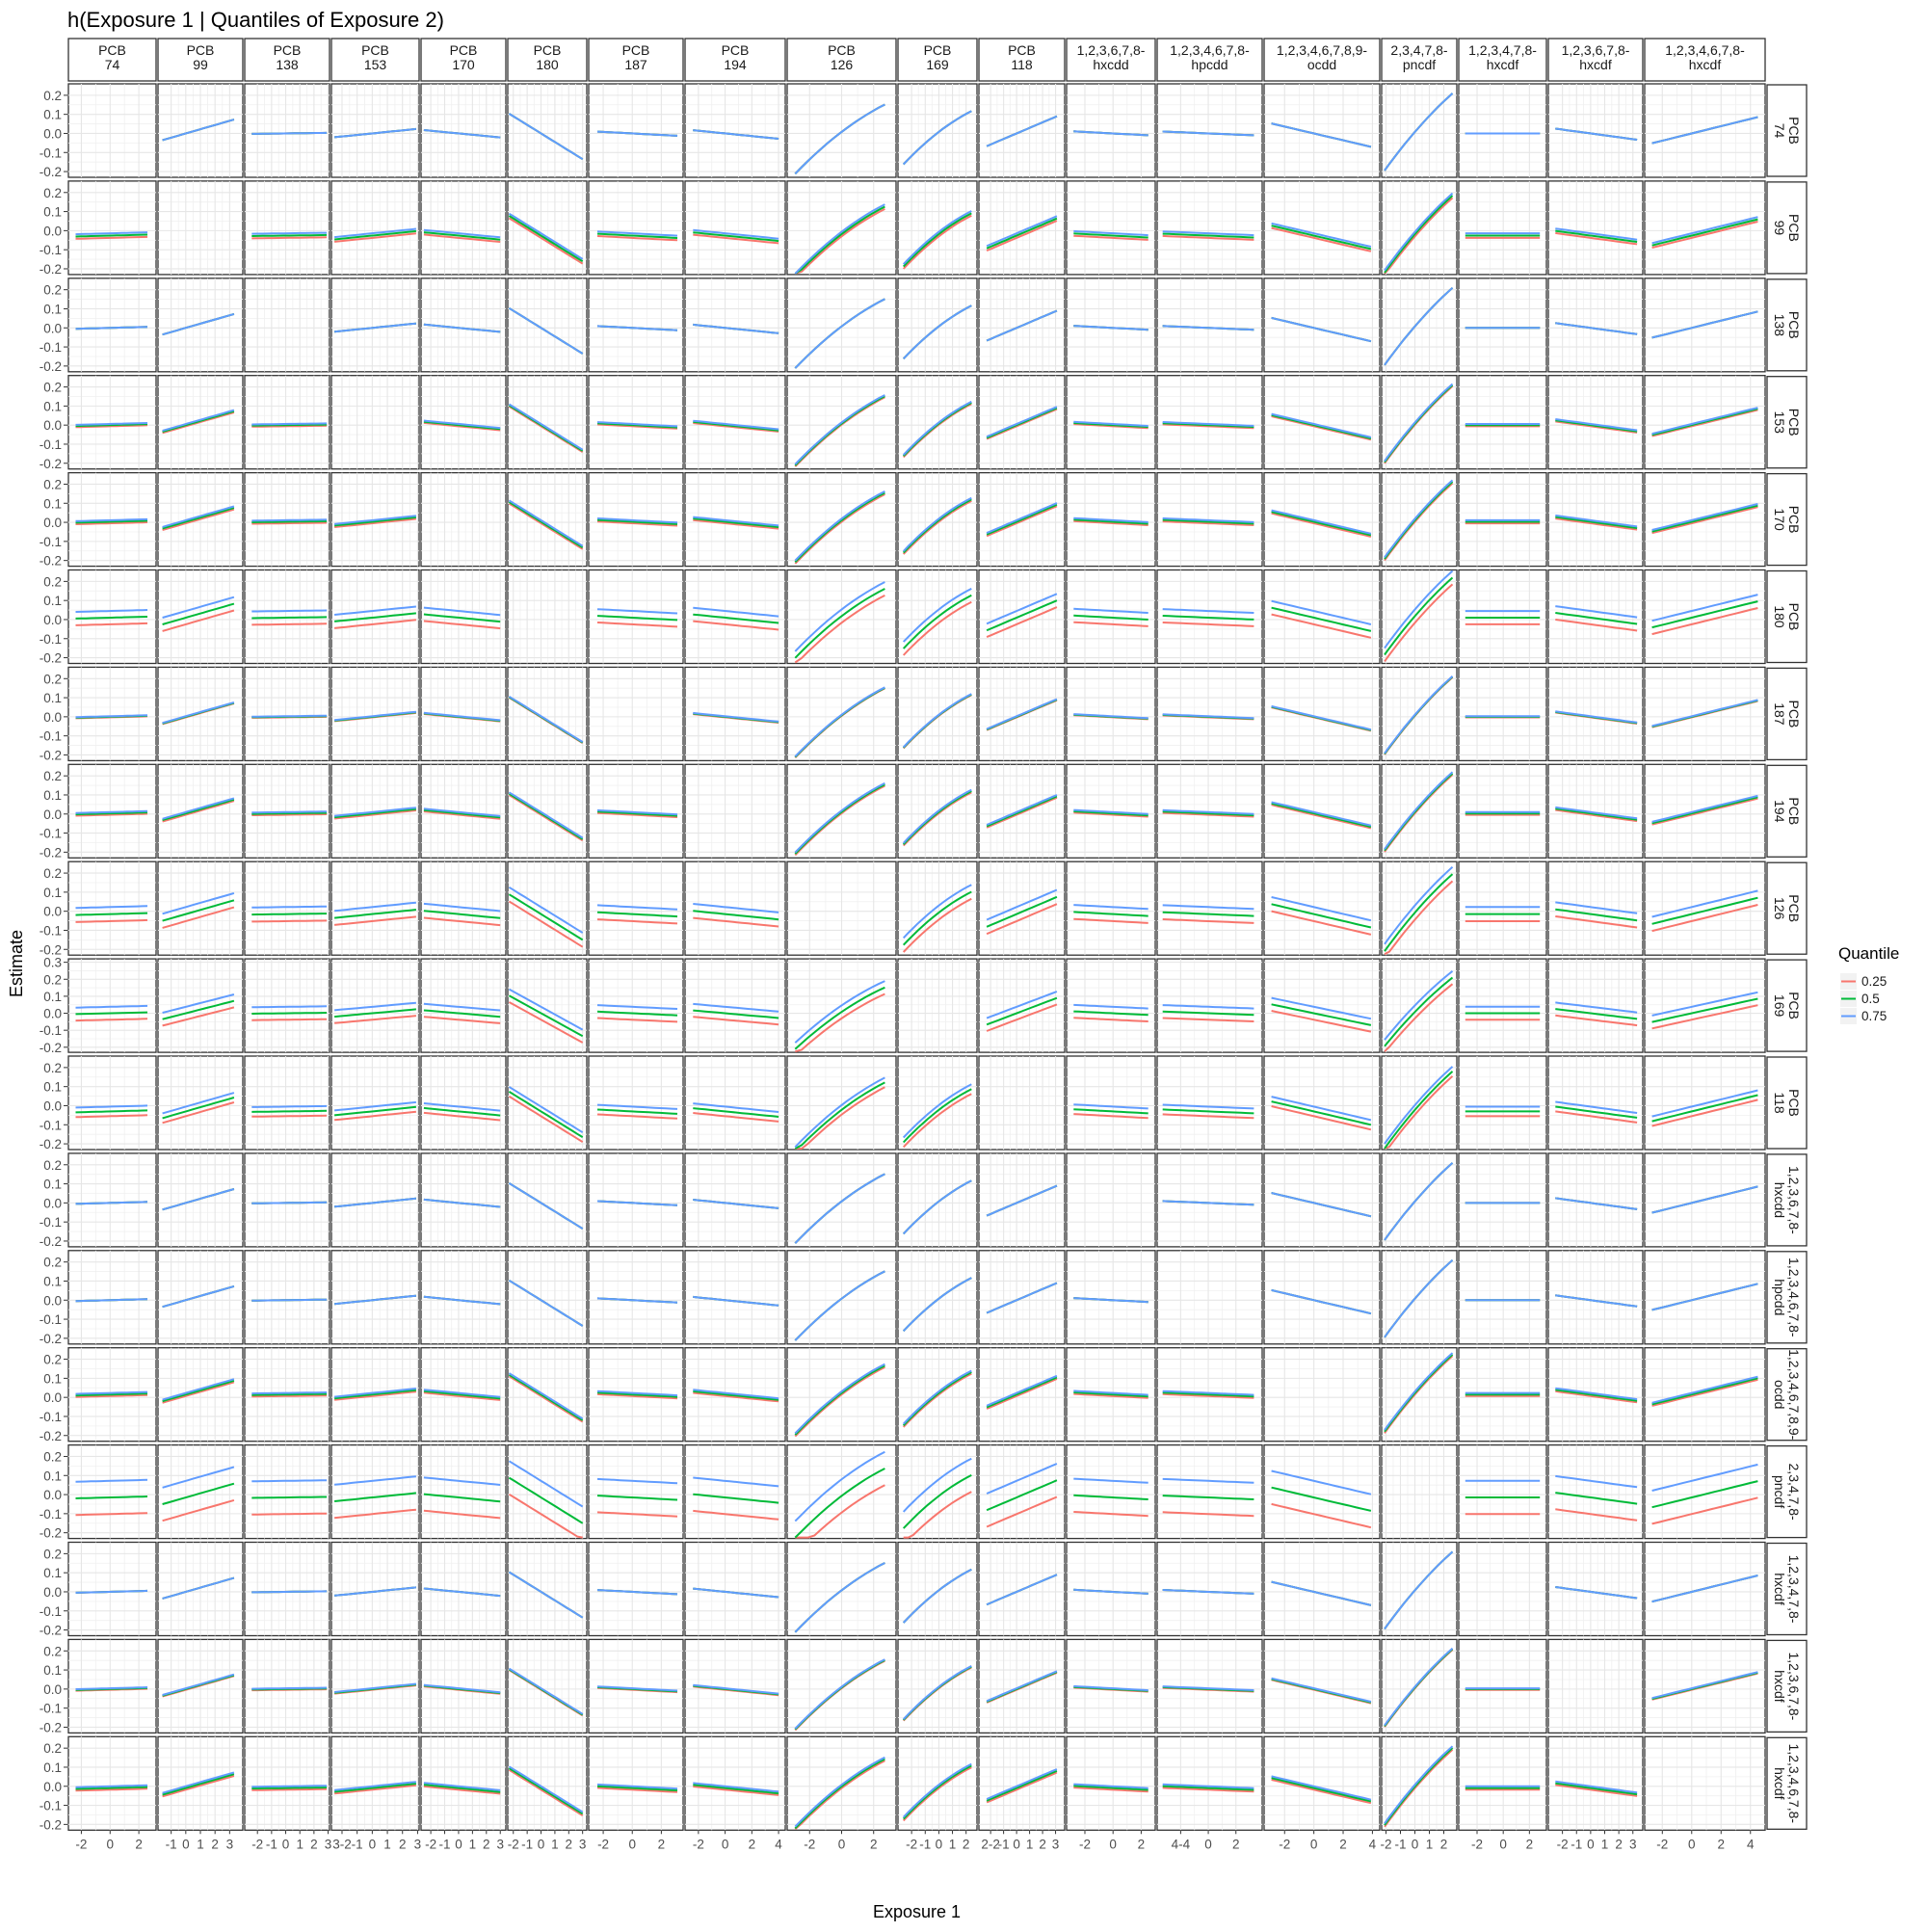 The width and height of the screenshot is (1927, 1932). What do you see at coordinates (1794, 1589) in the screenshot?
I see `row-strip-label: 1,2,3,4,7,8-` at bounding box center [1794, 1589].